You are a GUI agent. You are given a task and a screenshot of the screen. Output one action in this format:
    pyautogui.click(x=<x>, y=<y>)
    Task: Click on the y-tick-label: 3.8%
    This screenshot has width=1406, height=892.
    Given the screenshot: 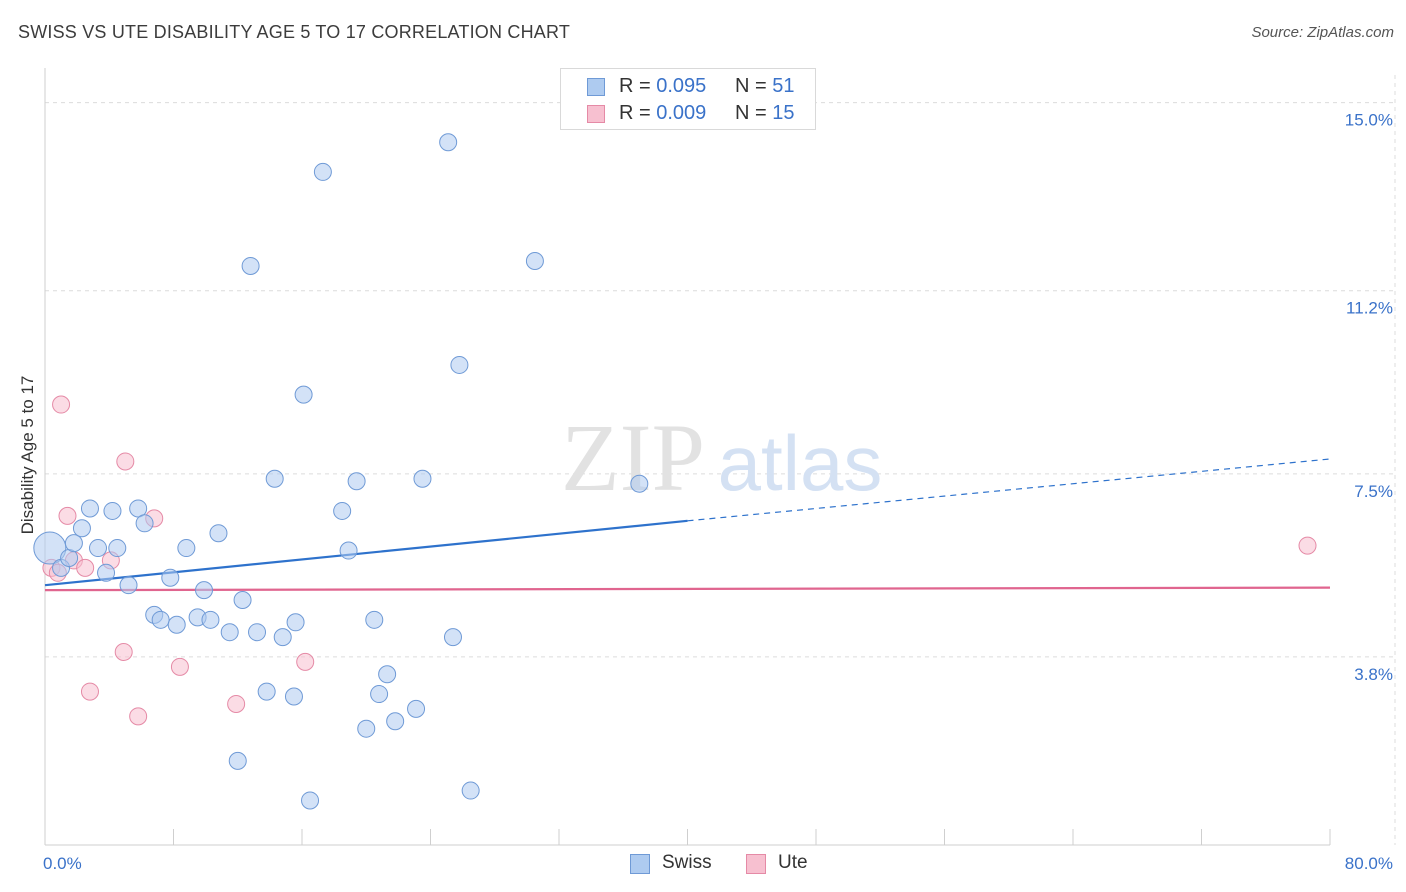 What is the action you would take?
    pyautogui.click(x=1373, y=674)
    